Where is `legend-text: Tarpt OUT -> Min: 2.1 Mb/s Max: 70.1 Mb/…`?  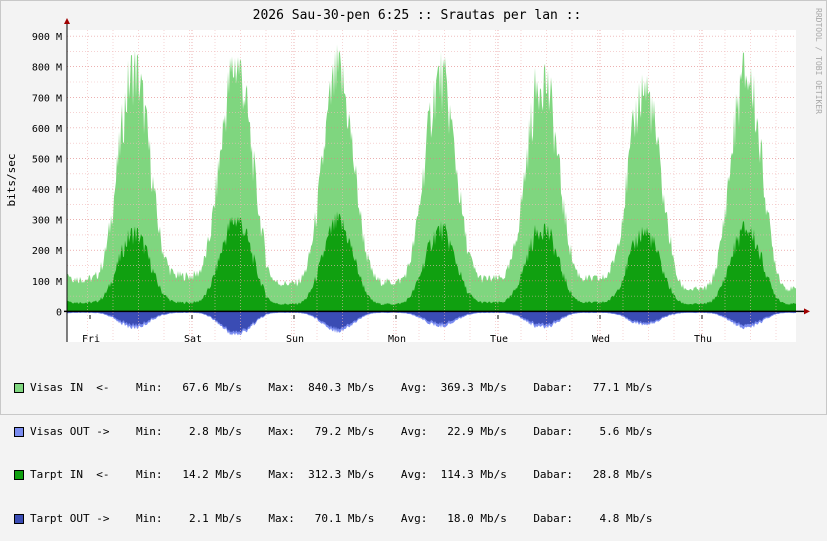
legend-text: Tarpt OUT -> Min: 2.1 Mb/s Max: 70.1 Mb/… is located at coordinates (341, 518).